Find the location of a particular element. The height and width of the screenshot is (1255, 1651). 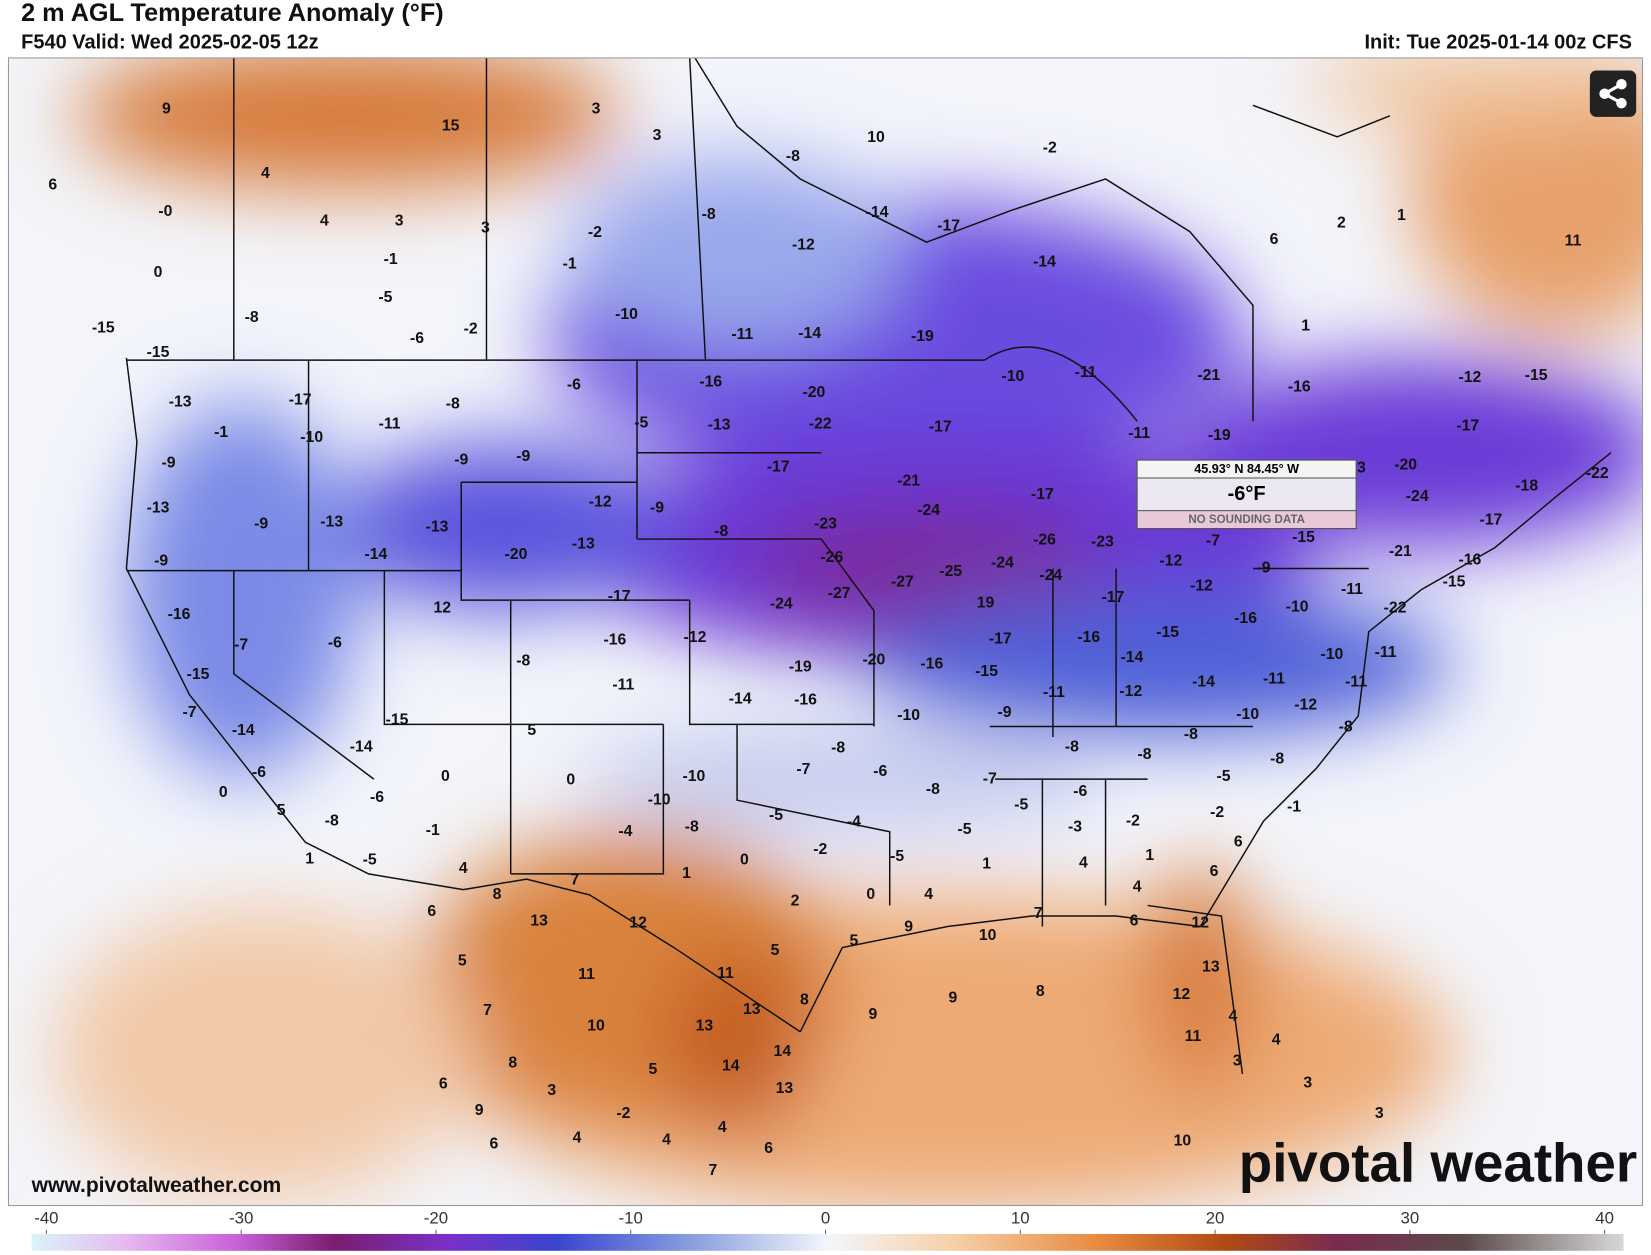

init-time: Init: Tue 2025-01-14 00z CFS is located at coordinates (1497, 42).